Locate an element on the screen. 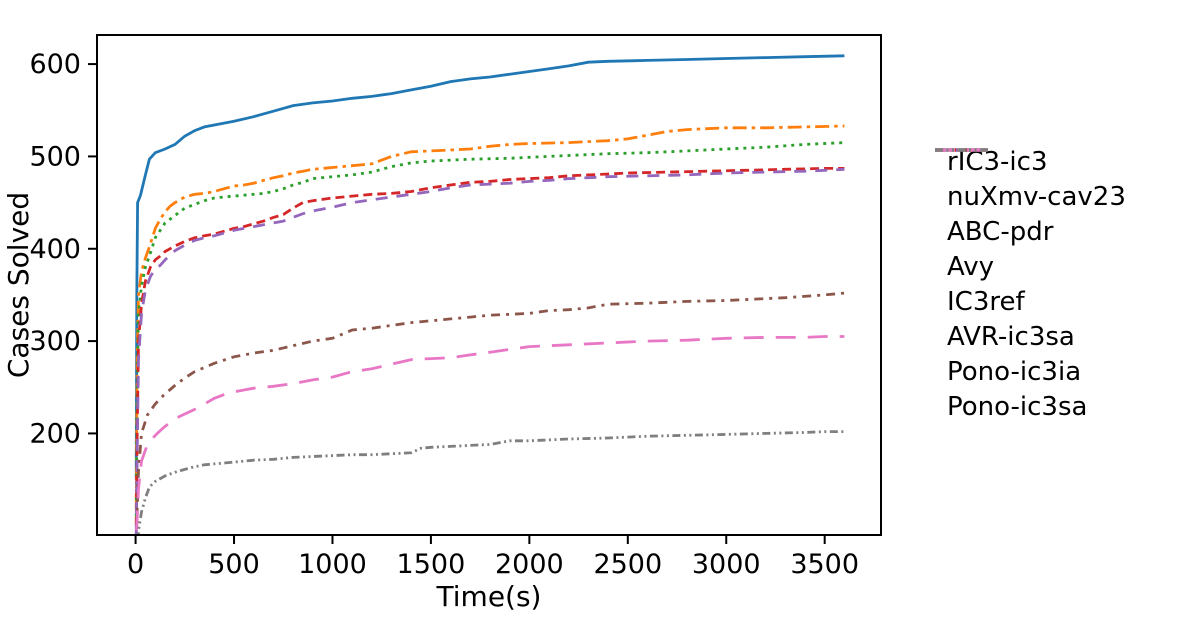 The image size is (1186, 620). legend-label: Pono-ic3ia is located at coordinates (1014, 371).